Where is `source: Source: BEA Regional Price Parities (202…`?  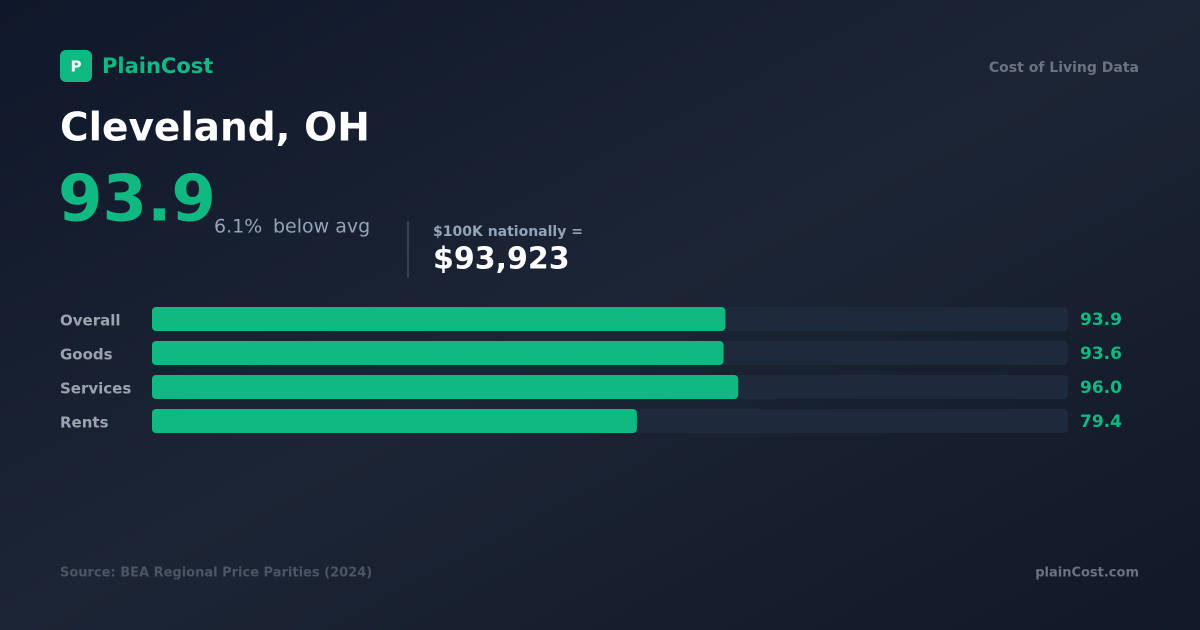 source: Source: BEA Regional Price Parities (202… is located at coordinates (216, 573).